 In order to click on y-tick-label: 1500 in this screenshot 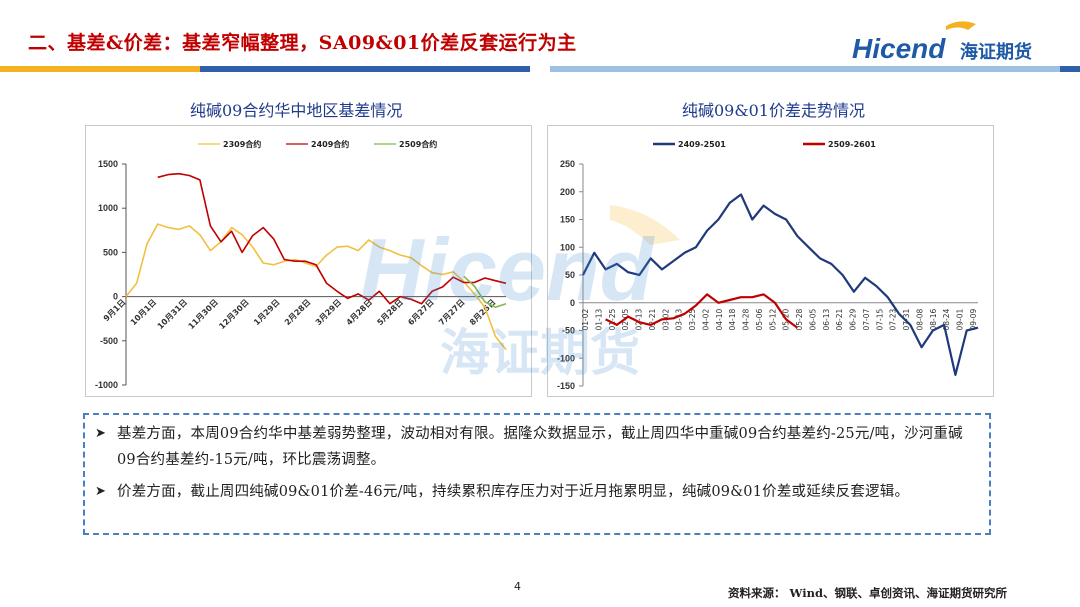, I will do `click(108, 164)`.